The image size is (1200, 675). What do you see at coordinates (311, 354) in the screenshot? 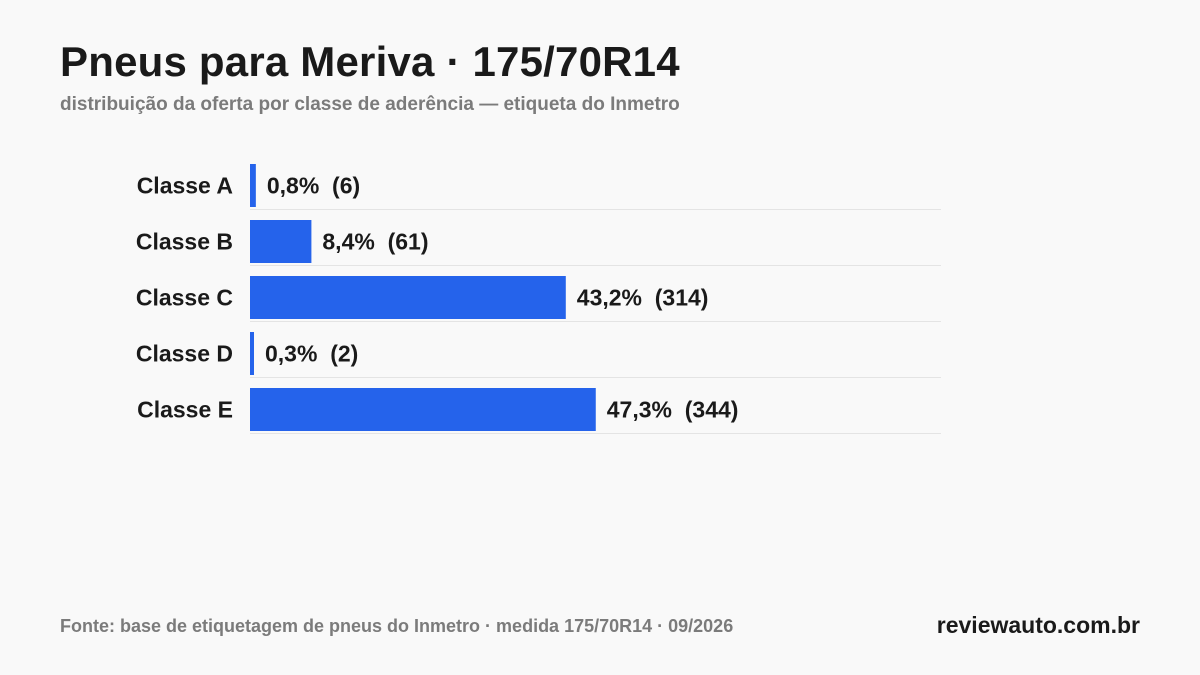
I see `bar-value-label: 0,3% (2)` at bounding box center [311, 354].